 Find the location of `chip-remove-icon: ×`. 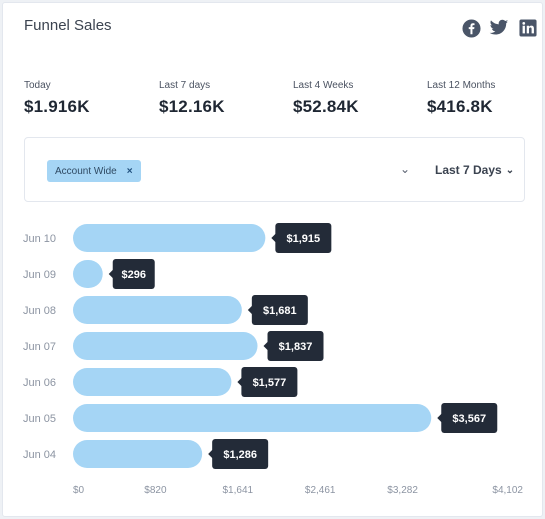

chip-remove-icon: × is located at coordinates (129, 171).